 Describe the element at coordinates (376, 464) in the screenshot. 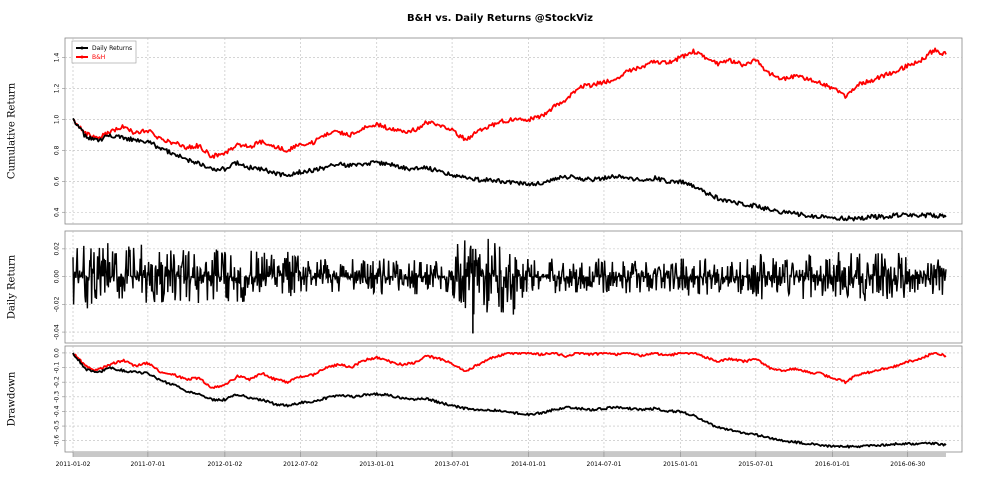

I see `x-tick-label: 2013-01-01` at that location.